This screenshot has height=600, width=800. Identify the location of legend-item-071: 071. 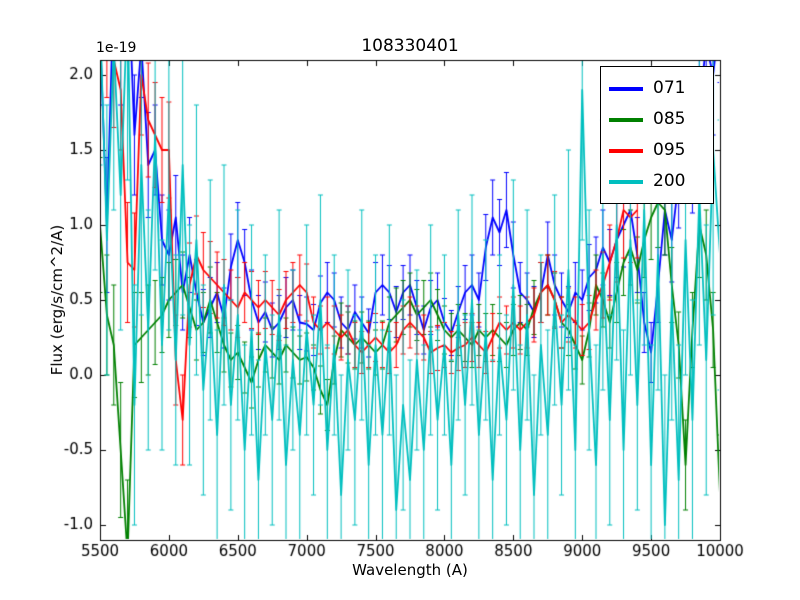
(657, 88).